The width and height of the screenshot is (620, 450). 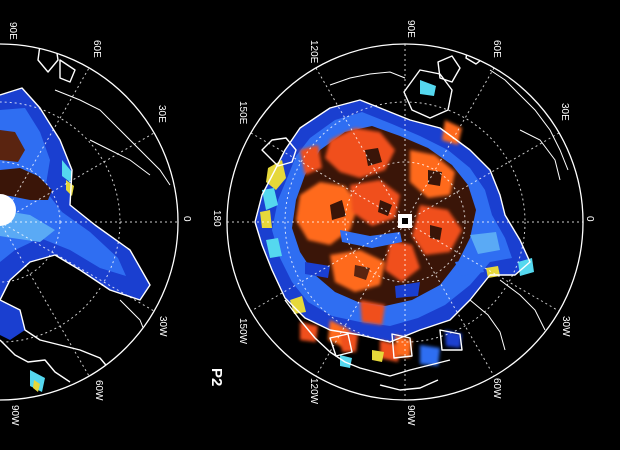 I want to click on left-pole-hole, so click(x=8, y=210).